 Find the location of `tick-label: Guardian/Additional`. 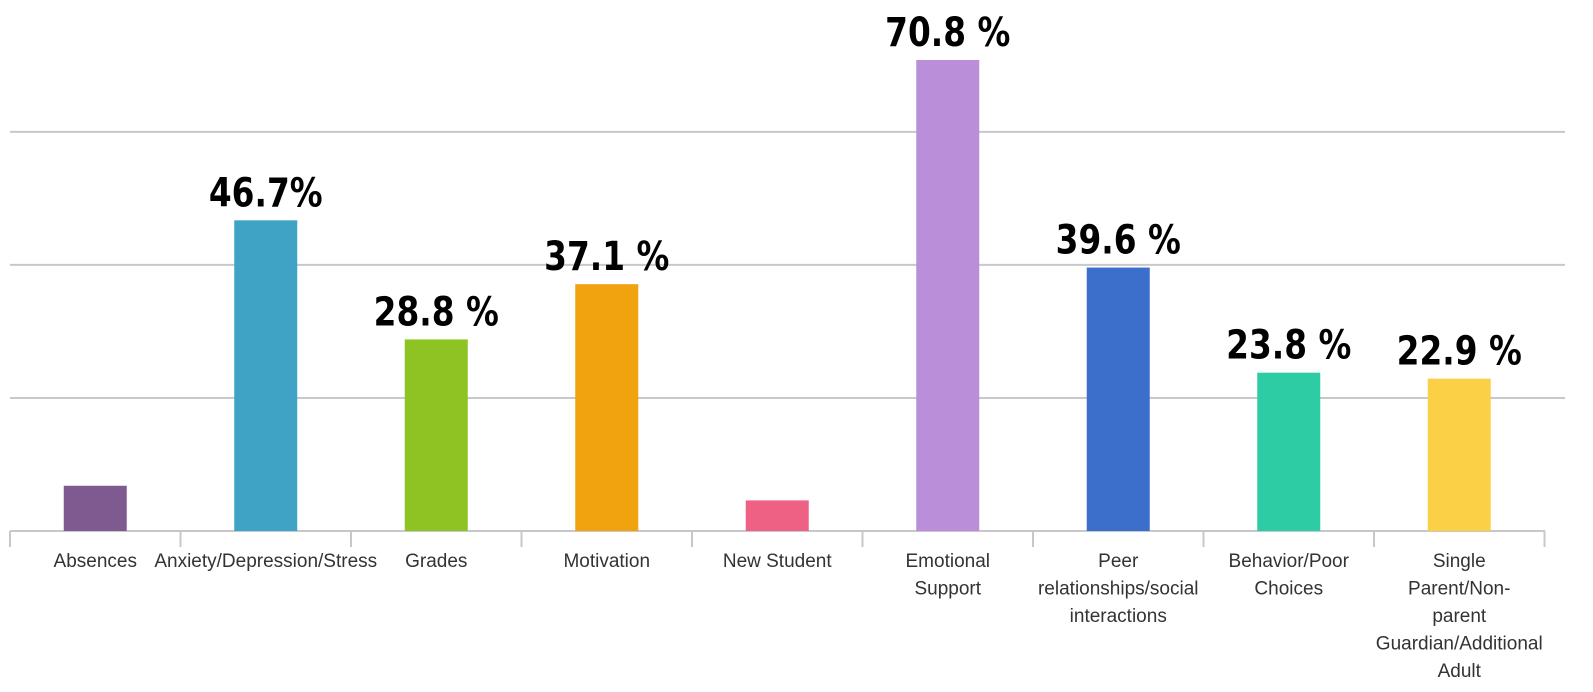

tick-label: Guardian/Additional is located at coordinates (1459, 644).